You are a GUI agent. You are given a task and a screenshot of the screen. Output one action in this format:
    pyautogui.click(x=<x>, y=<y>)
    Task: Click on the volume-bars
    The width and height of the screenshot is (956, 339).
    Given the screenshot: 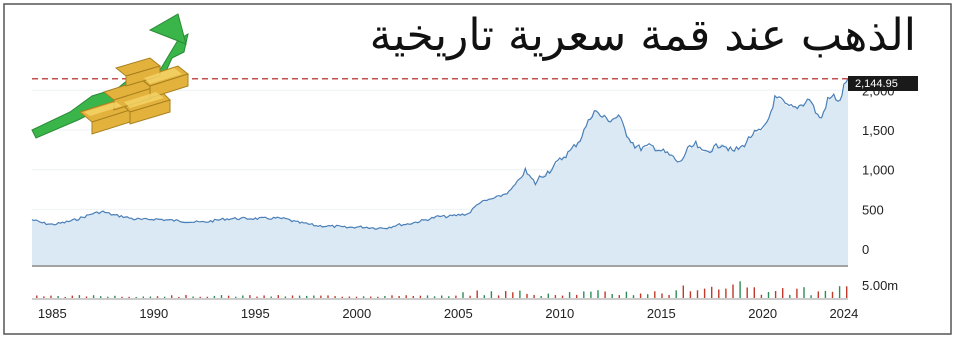 What is the action you would take?
    pyautogui.click(x=442, y=289)
    